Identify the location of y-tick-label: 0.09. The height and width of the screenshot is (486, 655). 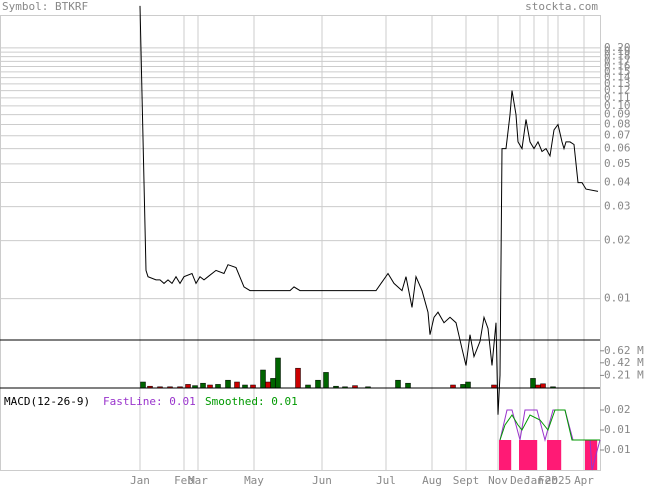
(617, 114).